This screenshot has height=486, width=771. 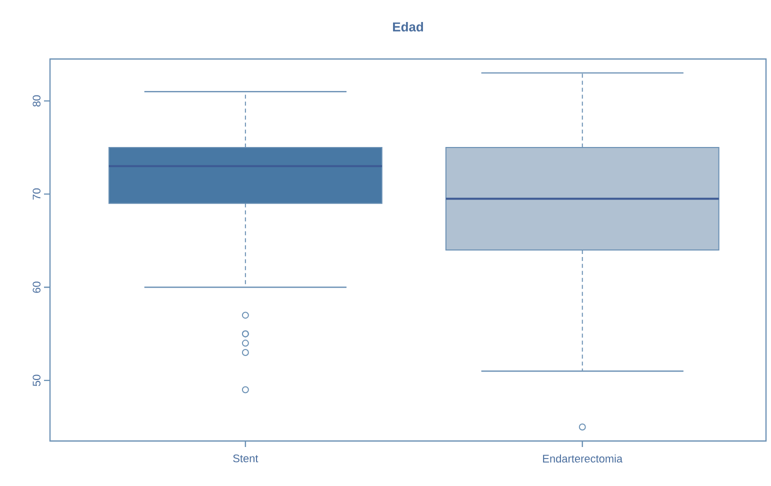 I want to click on chart-title: Edad, so click(x=408, y=27).